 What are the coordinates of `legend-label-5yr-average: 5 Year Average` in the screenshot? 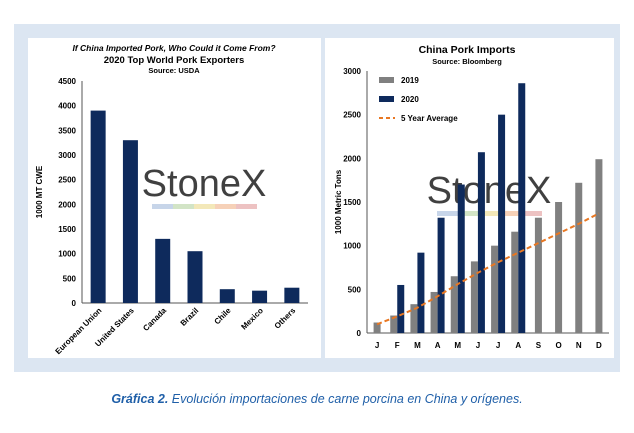 It's located at (429, 118).